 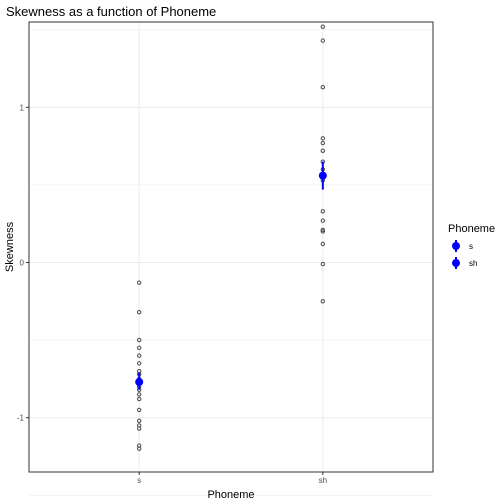 I want to click on x-axis: s sh, so click(x=232, y=478).